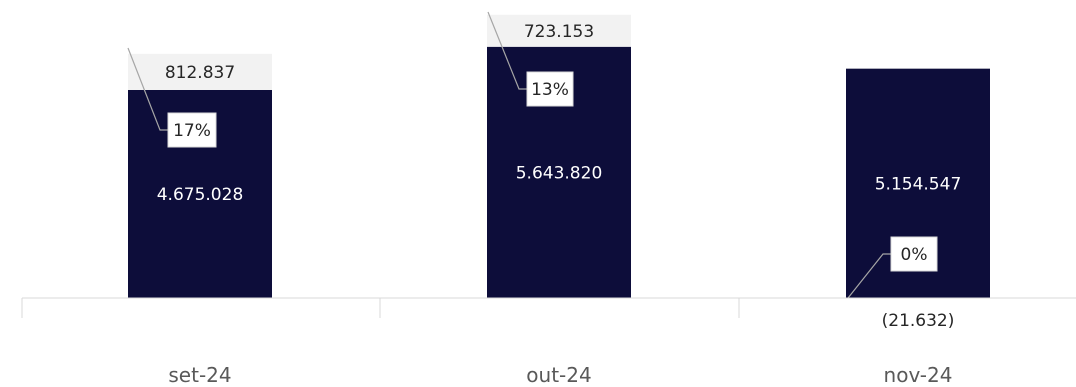 Image resolution: width=1076 pixels, height=387 pixels. I want to click on percent-callout-label-nov-24: 0%, so click(914, 255).